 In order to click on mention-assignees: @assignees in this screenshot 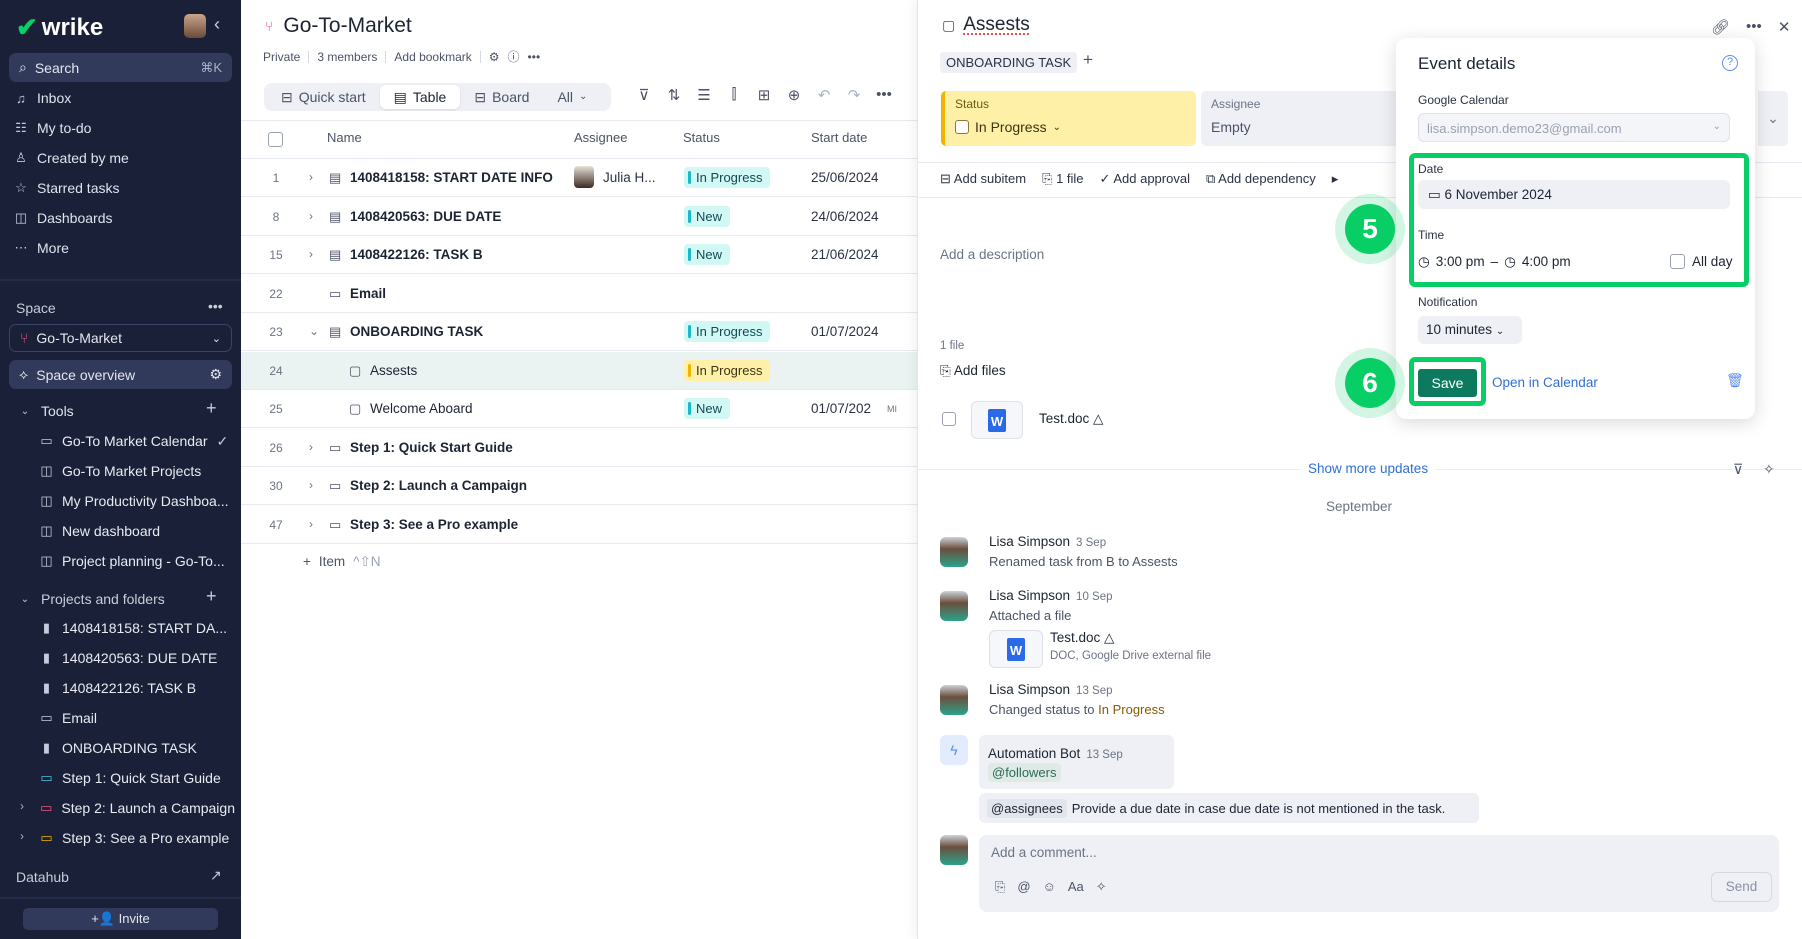, I will do `click(1027, 808)`.